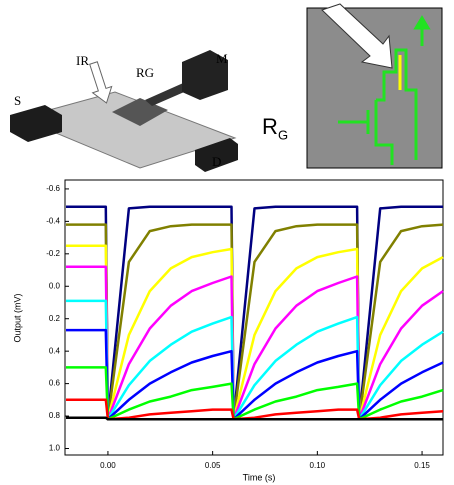 The image size is (454, 485). What do you see at coordinates (145, 72) in the screenshot?
I see `label-rg: RG` at bounding box center [145, 72].